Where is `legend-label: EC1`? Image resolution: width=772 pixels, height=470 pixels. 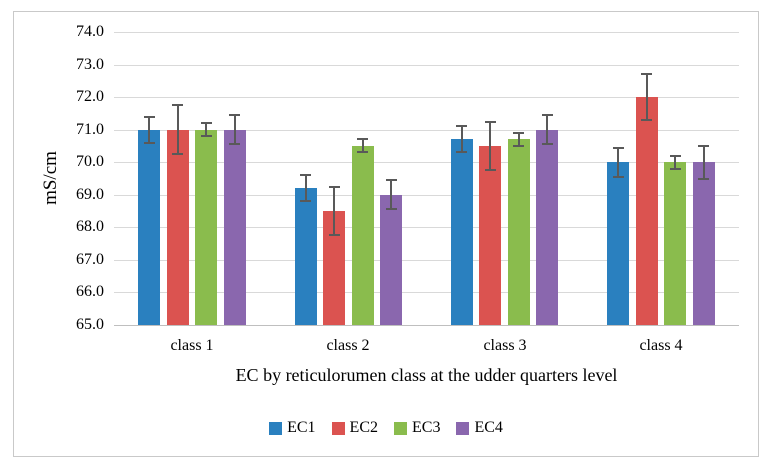
legend-label: EC1 is located at coordinates (301, 427).